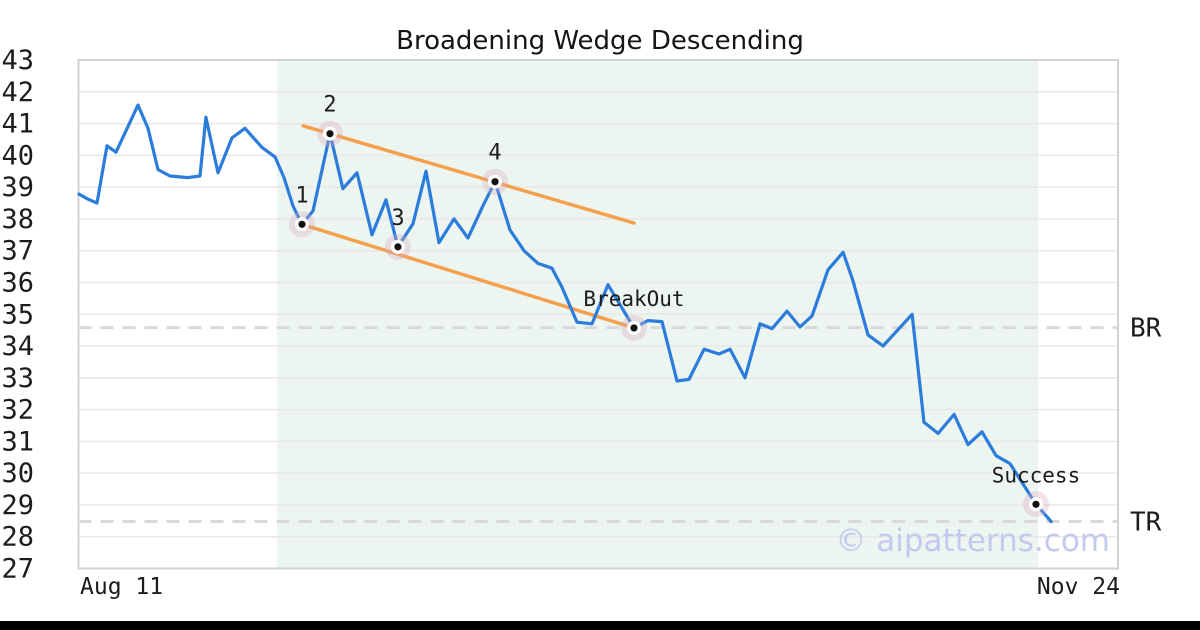 Image resolution: width=1200 pixels, height=630 pixels. Describe the element at coordinates (122, 587) in the screenshot. I see `x-tick-label-start: Aug 11` at that location.